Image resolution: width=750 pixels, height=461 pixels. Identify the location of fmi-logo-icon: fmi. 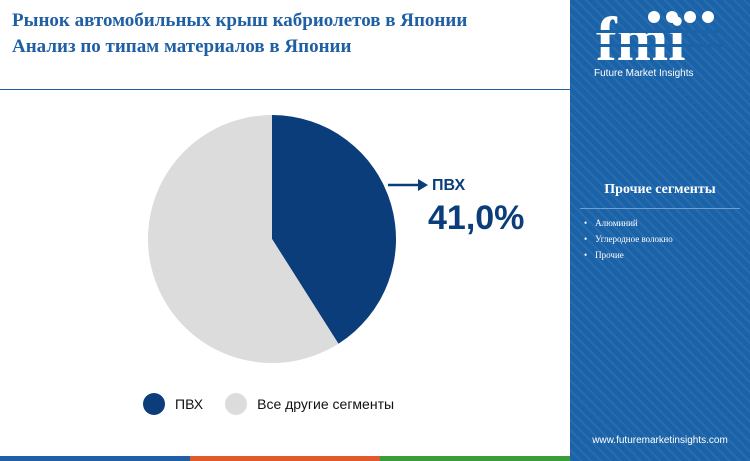
(659, 38).